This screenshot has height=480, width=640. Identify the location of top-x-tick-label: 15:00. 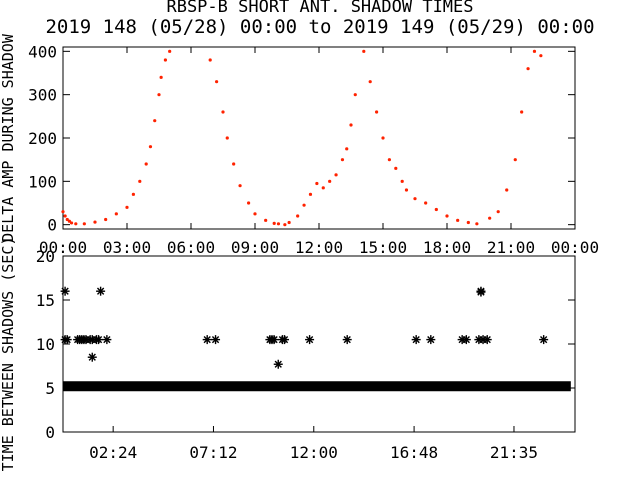
(383, 247).